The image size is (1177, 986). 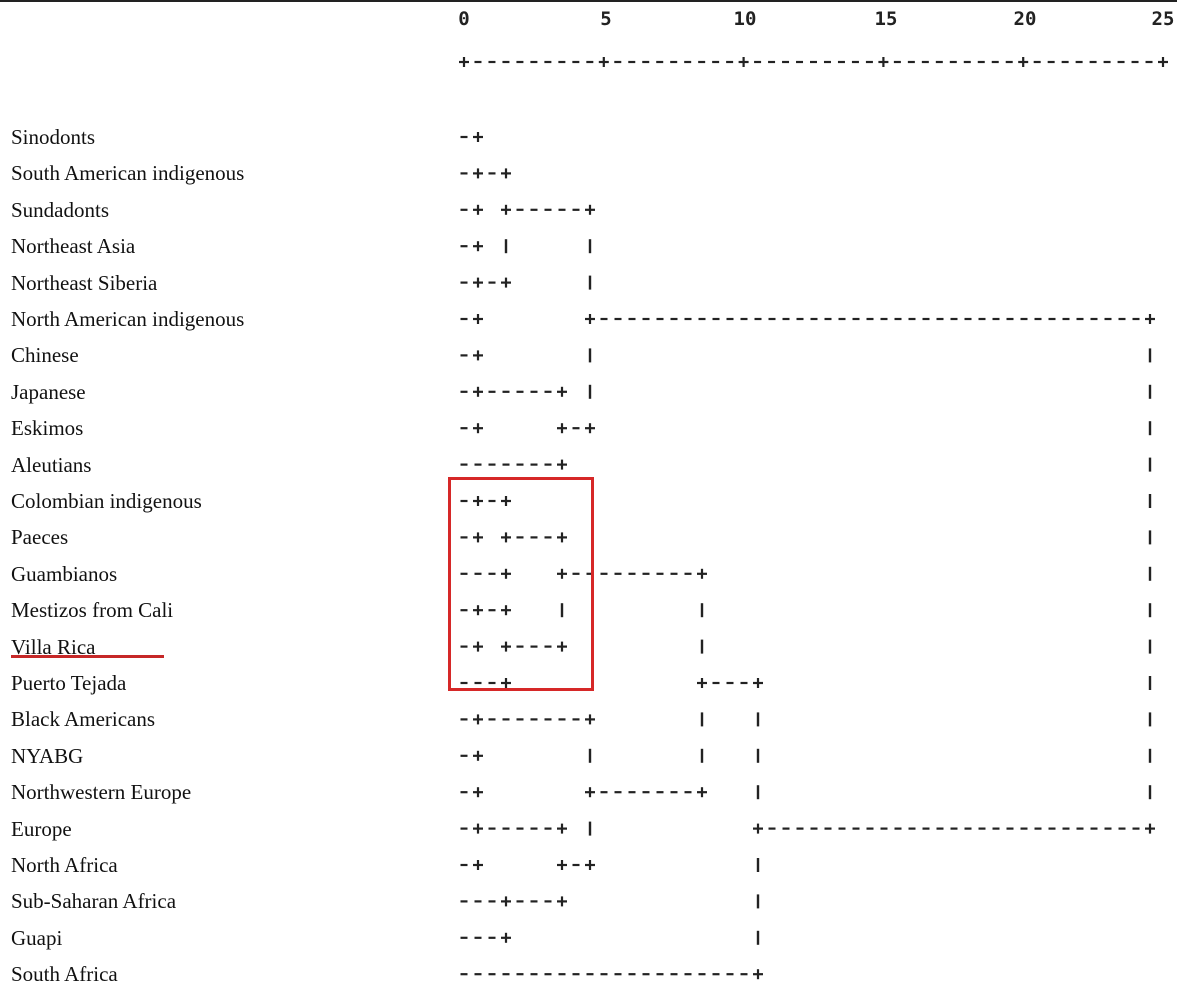 What do you see at coordinates (1025, 19) in the screenshot?
I see `scale-tick-label: 20` at bounding box center [1025, 19].